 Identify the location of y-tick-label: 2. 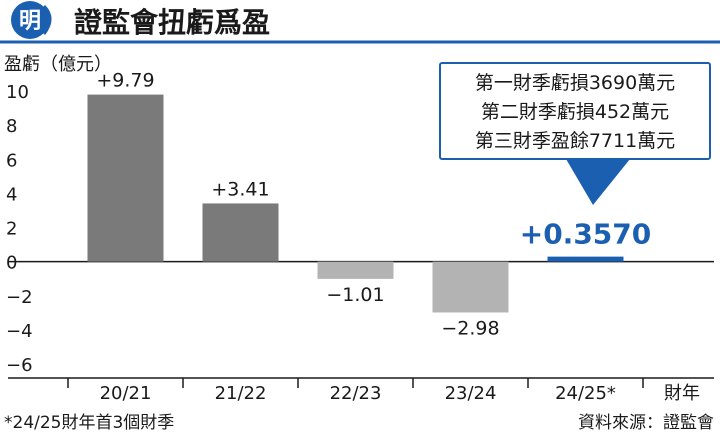
(11, 229).